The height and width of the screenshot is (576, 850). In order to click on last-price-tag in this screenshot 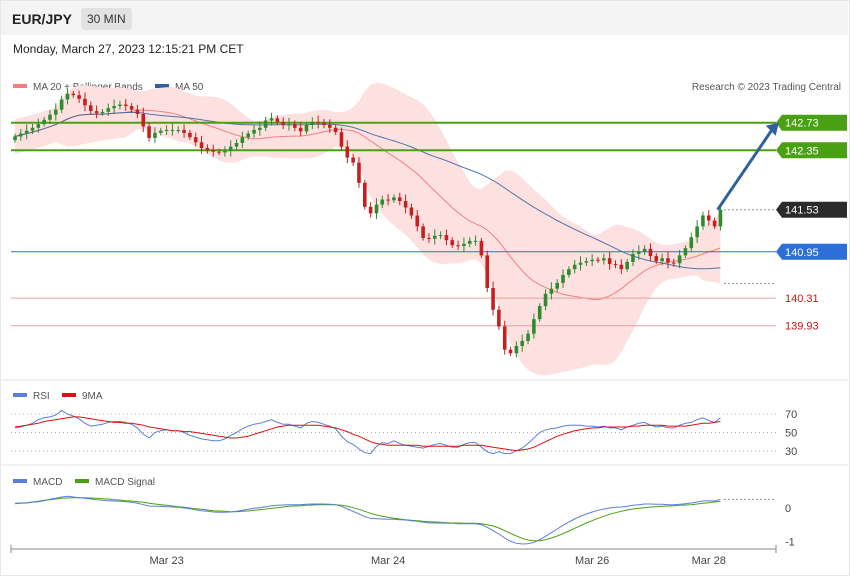, I will do `click(811, 209)`.